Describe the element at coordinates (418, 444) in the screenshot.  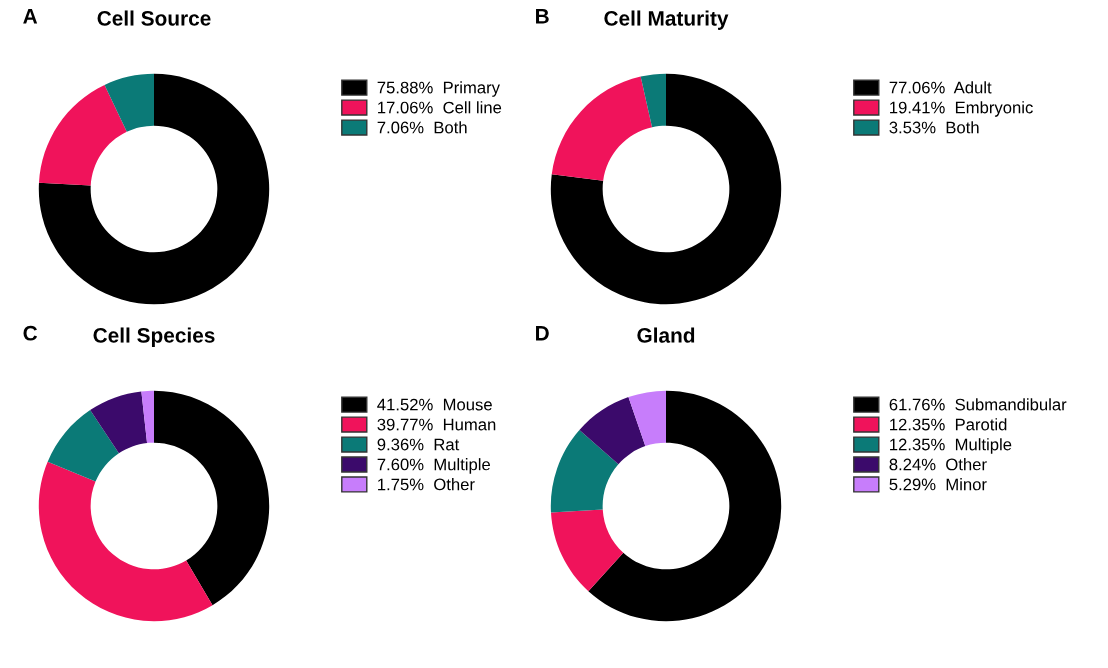
I see `legend-label: 9.36% Rat` at that location.